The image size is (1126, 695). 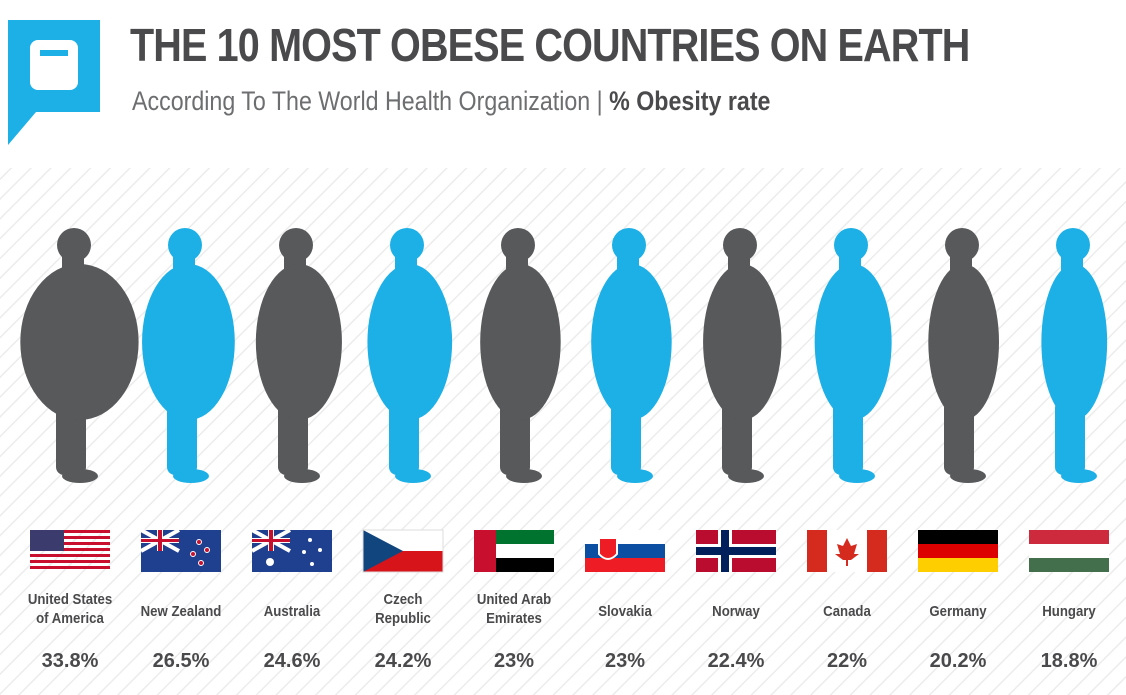 What do you see at coordinates (958, 611) in the screenshot?
I see `country-label: Germany` at bounding box center [958, 611].